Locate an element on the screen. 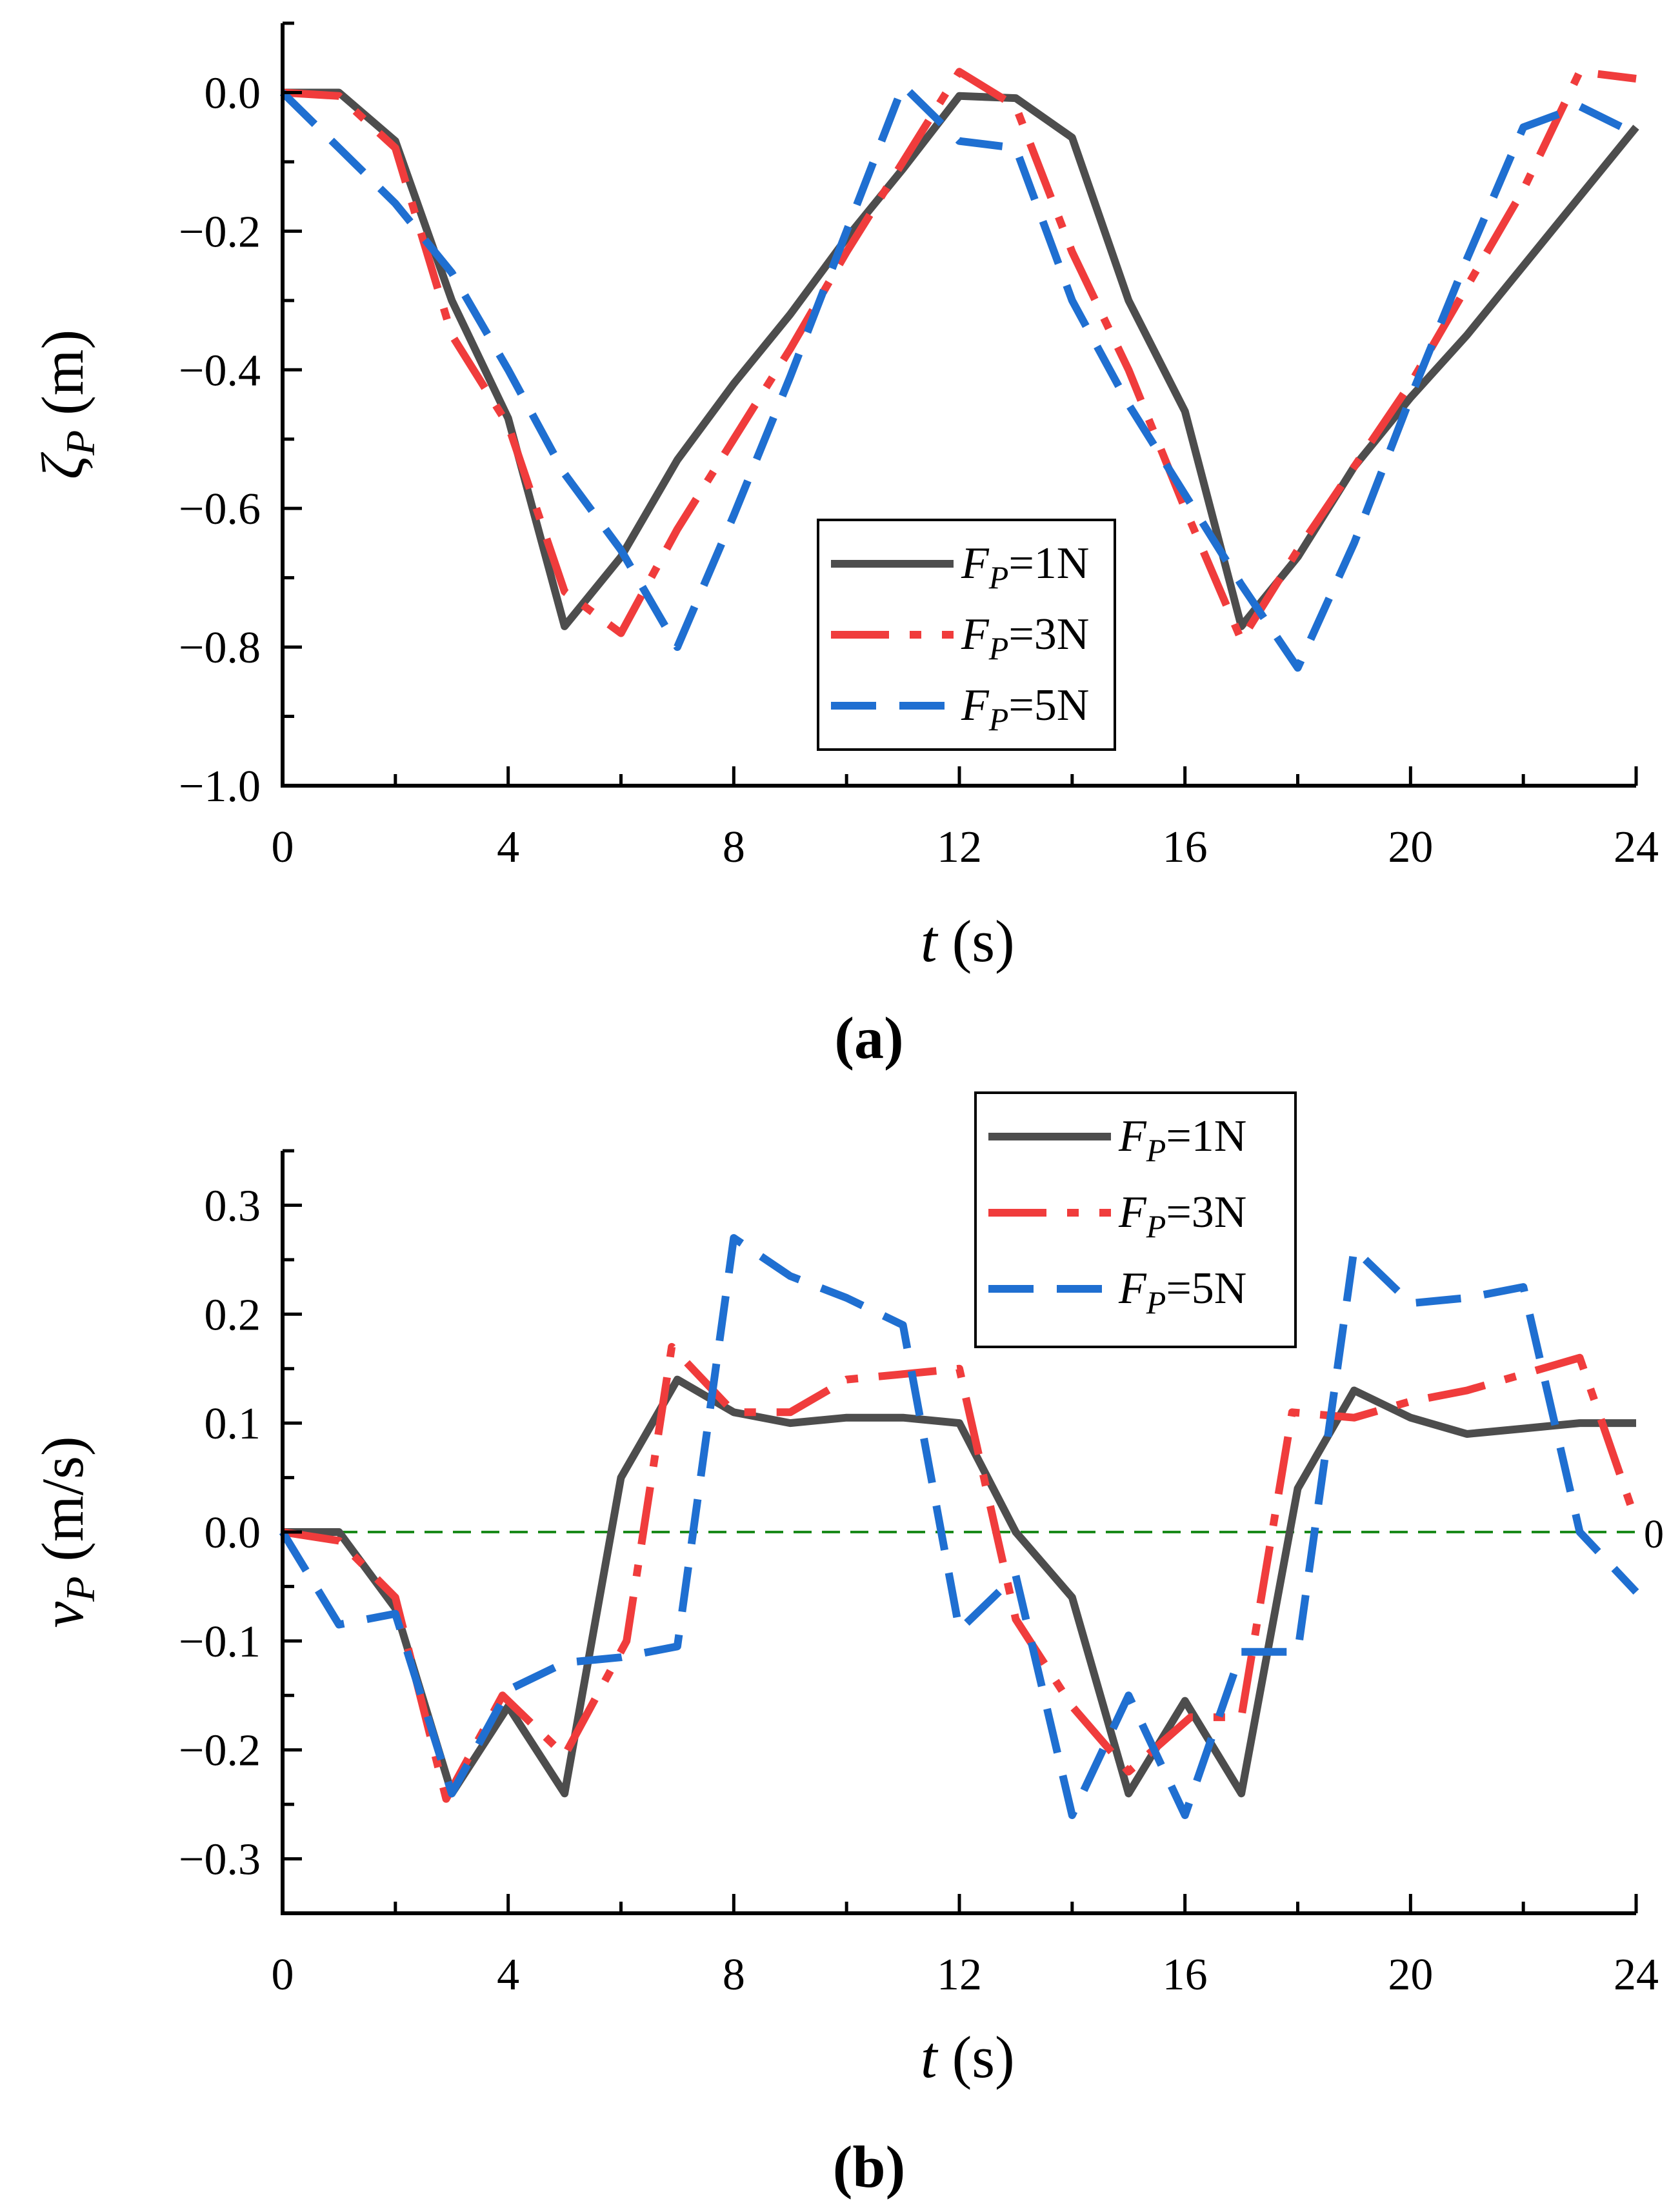 This screenshot has width=1680, height=2210. panel-label: (a) is located at coordinates (868, 1038).